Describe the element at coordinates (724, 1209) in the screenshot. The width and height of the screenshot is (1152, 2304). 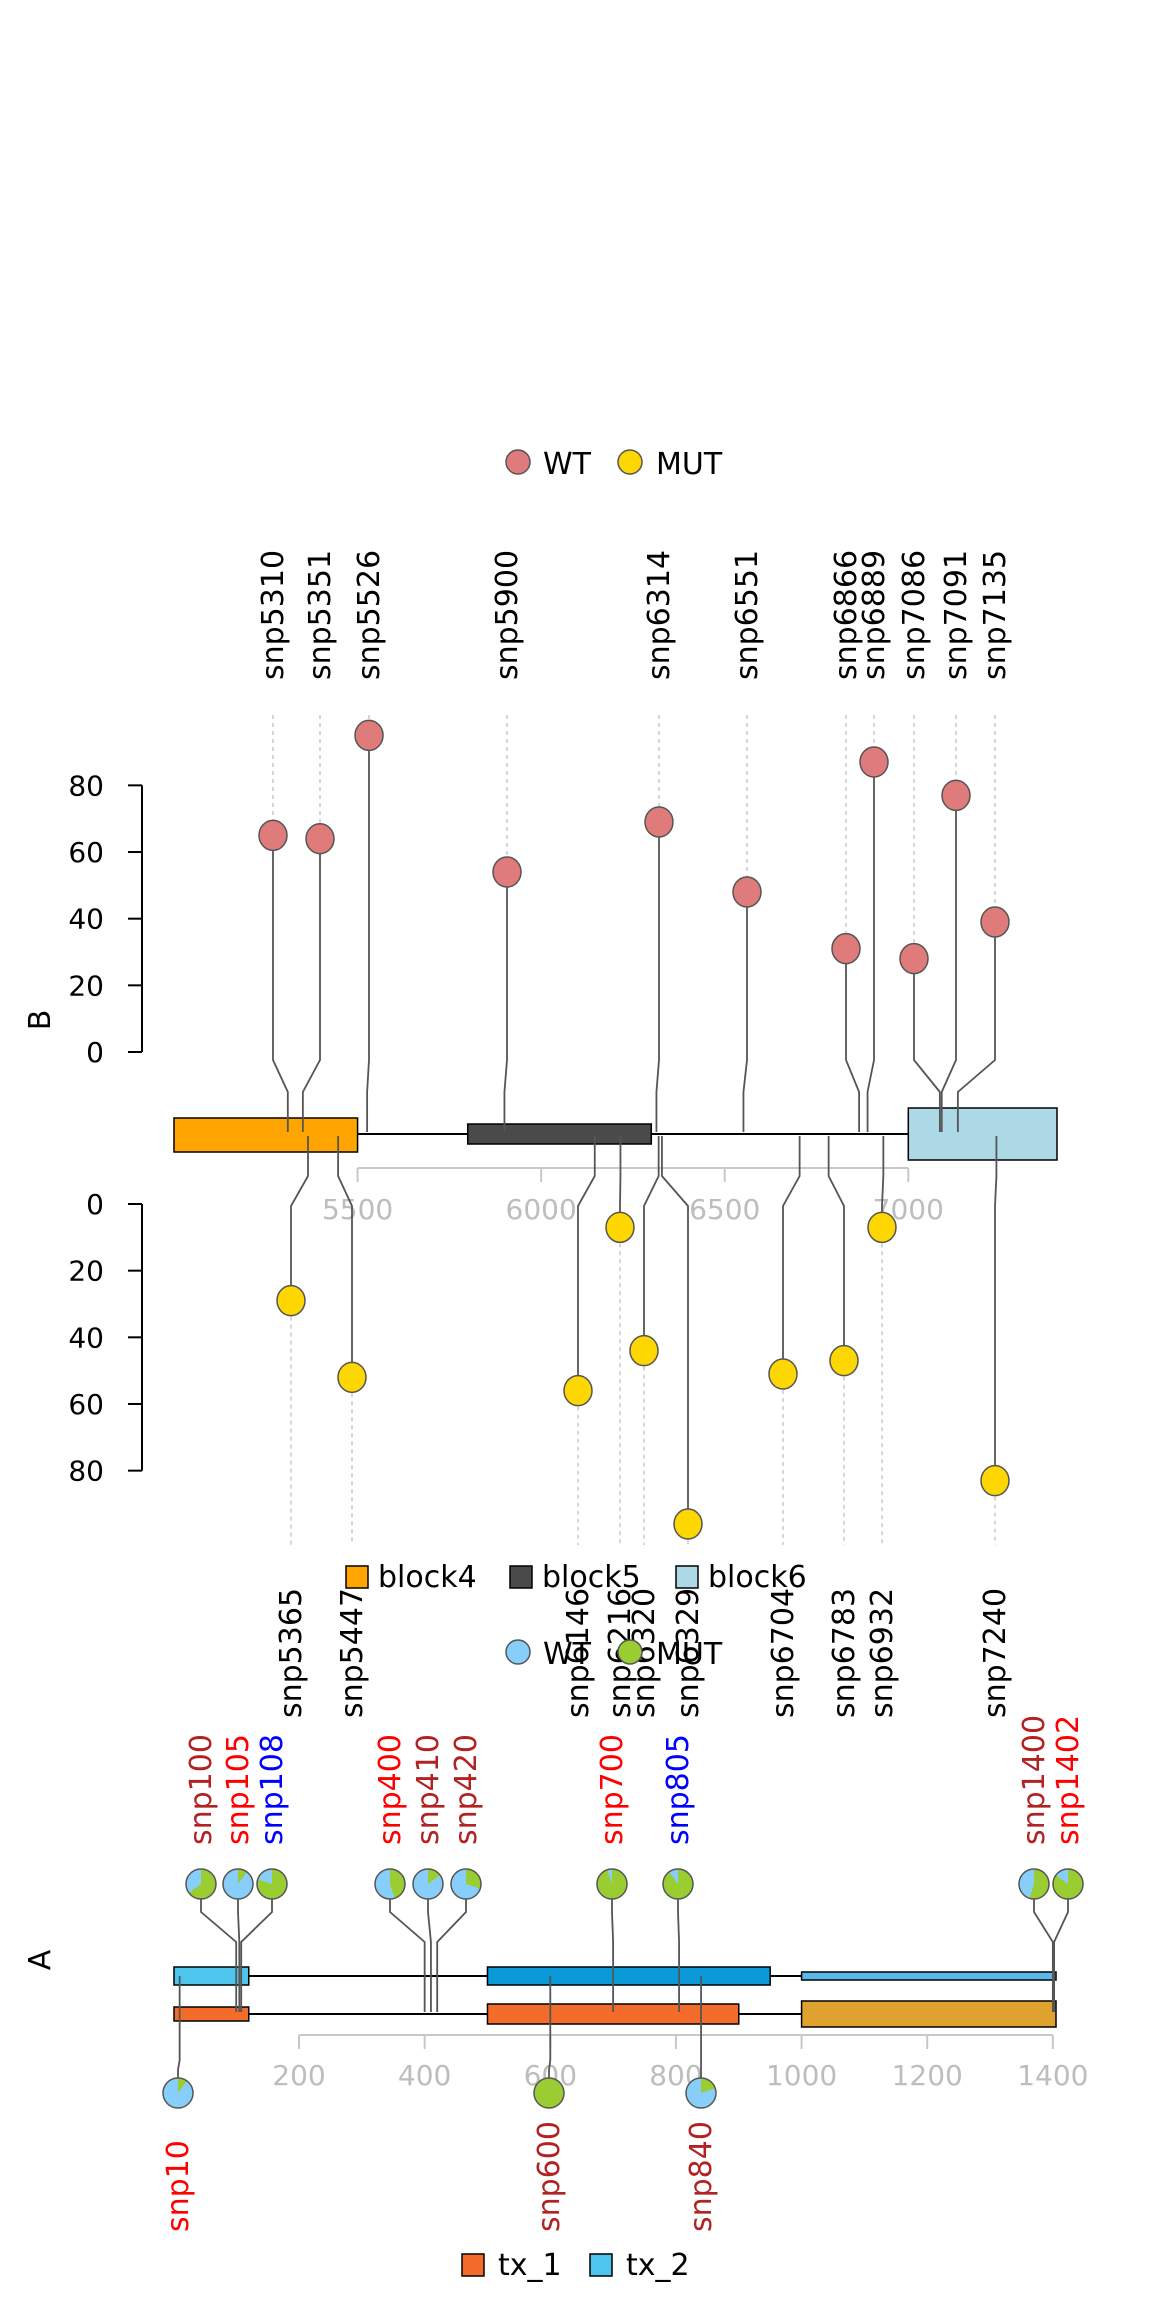
I see `x-tick-label: 6500` at that location.